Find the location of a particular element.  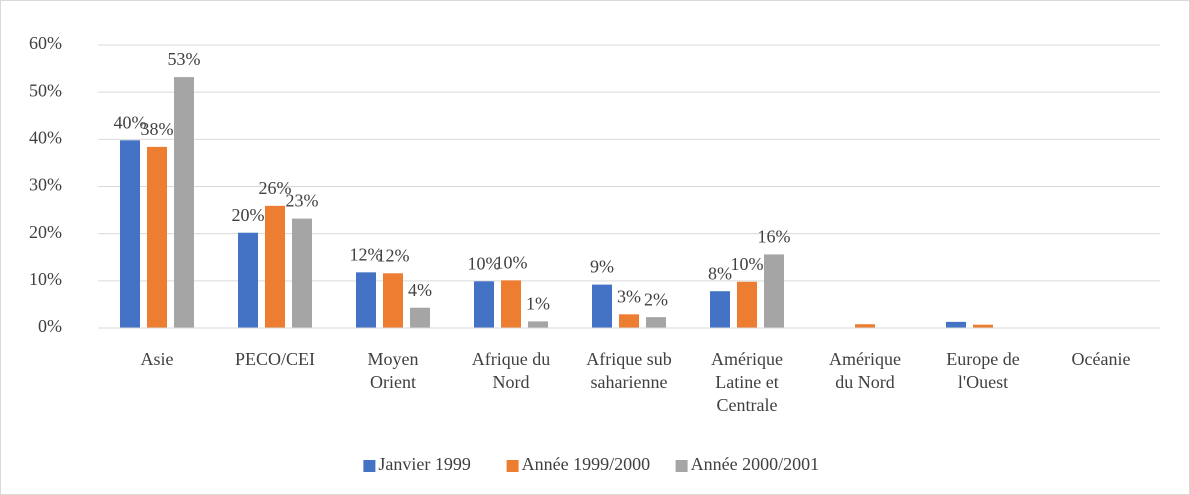

y-tick-label: 40% is located at coordinates (45, 137).